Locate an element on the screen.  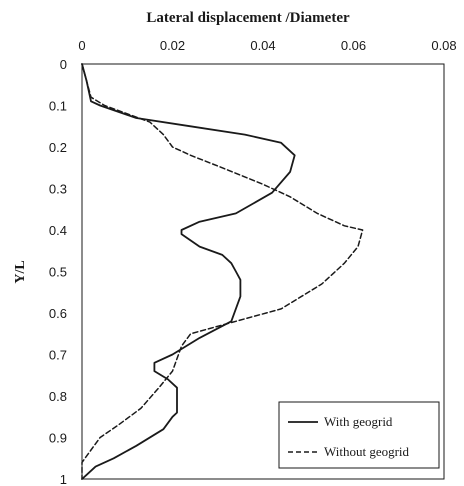
y-tick-label: 0.5 is located at coordinates (58, 272).